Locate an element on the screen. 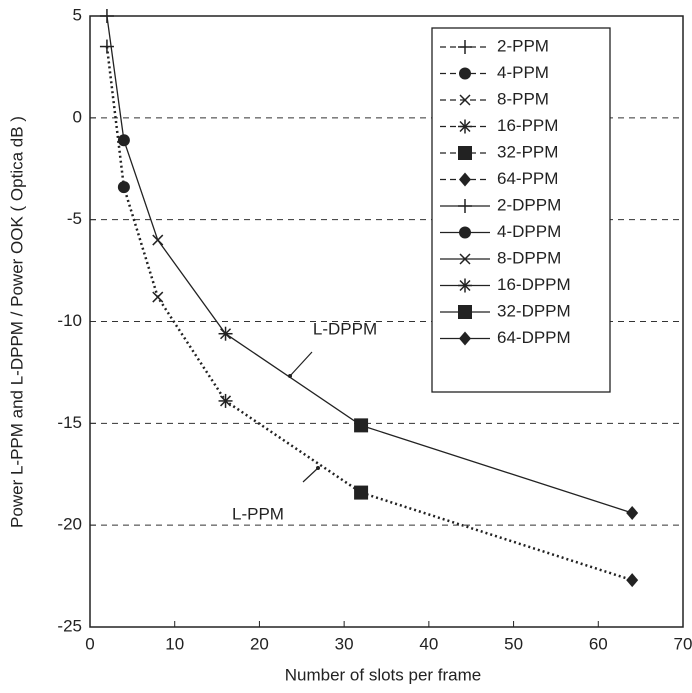  annotation: L-DPPM is located at coordinates (345, 328).